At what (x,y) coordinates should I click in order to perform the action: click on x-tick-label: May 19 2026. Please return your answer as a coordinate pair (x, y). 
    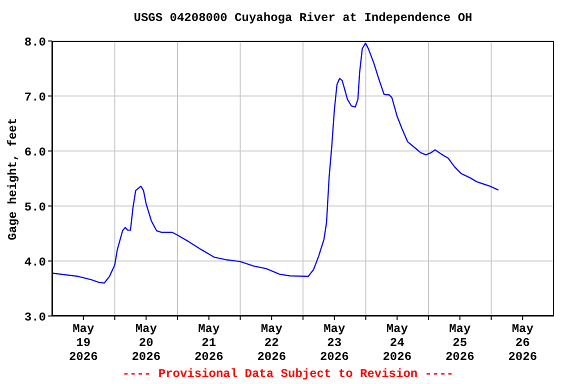
    Looking at the image, I should click on (83, 343).